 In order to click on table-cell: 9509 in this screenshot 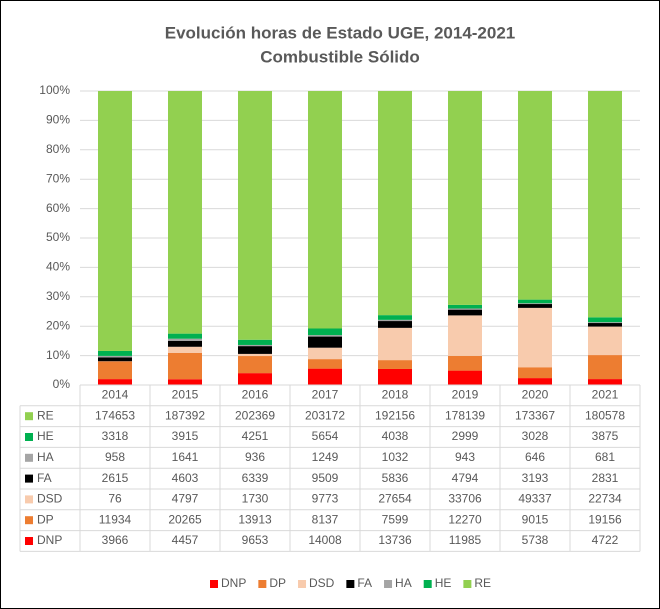, I will do `click(325, 478)`.